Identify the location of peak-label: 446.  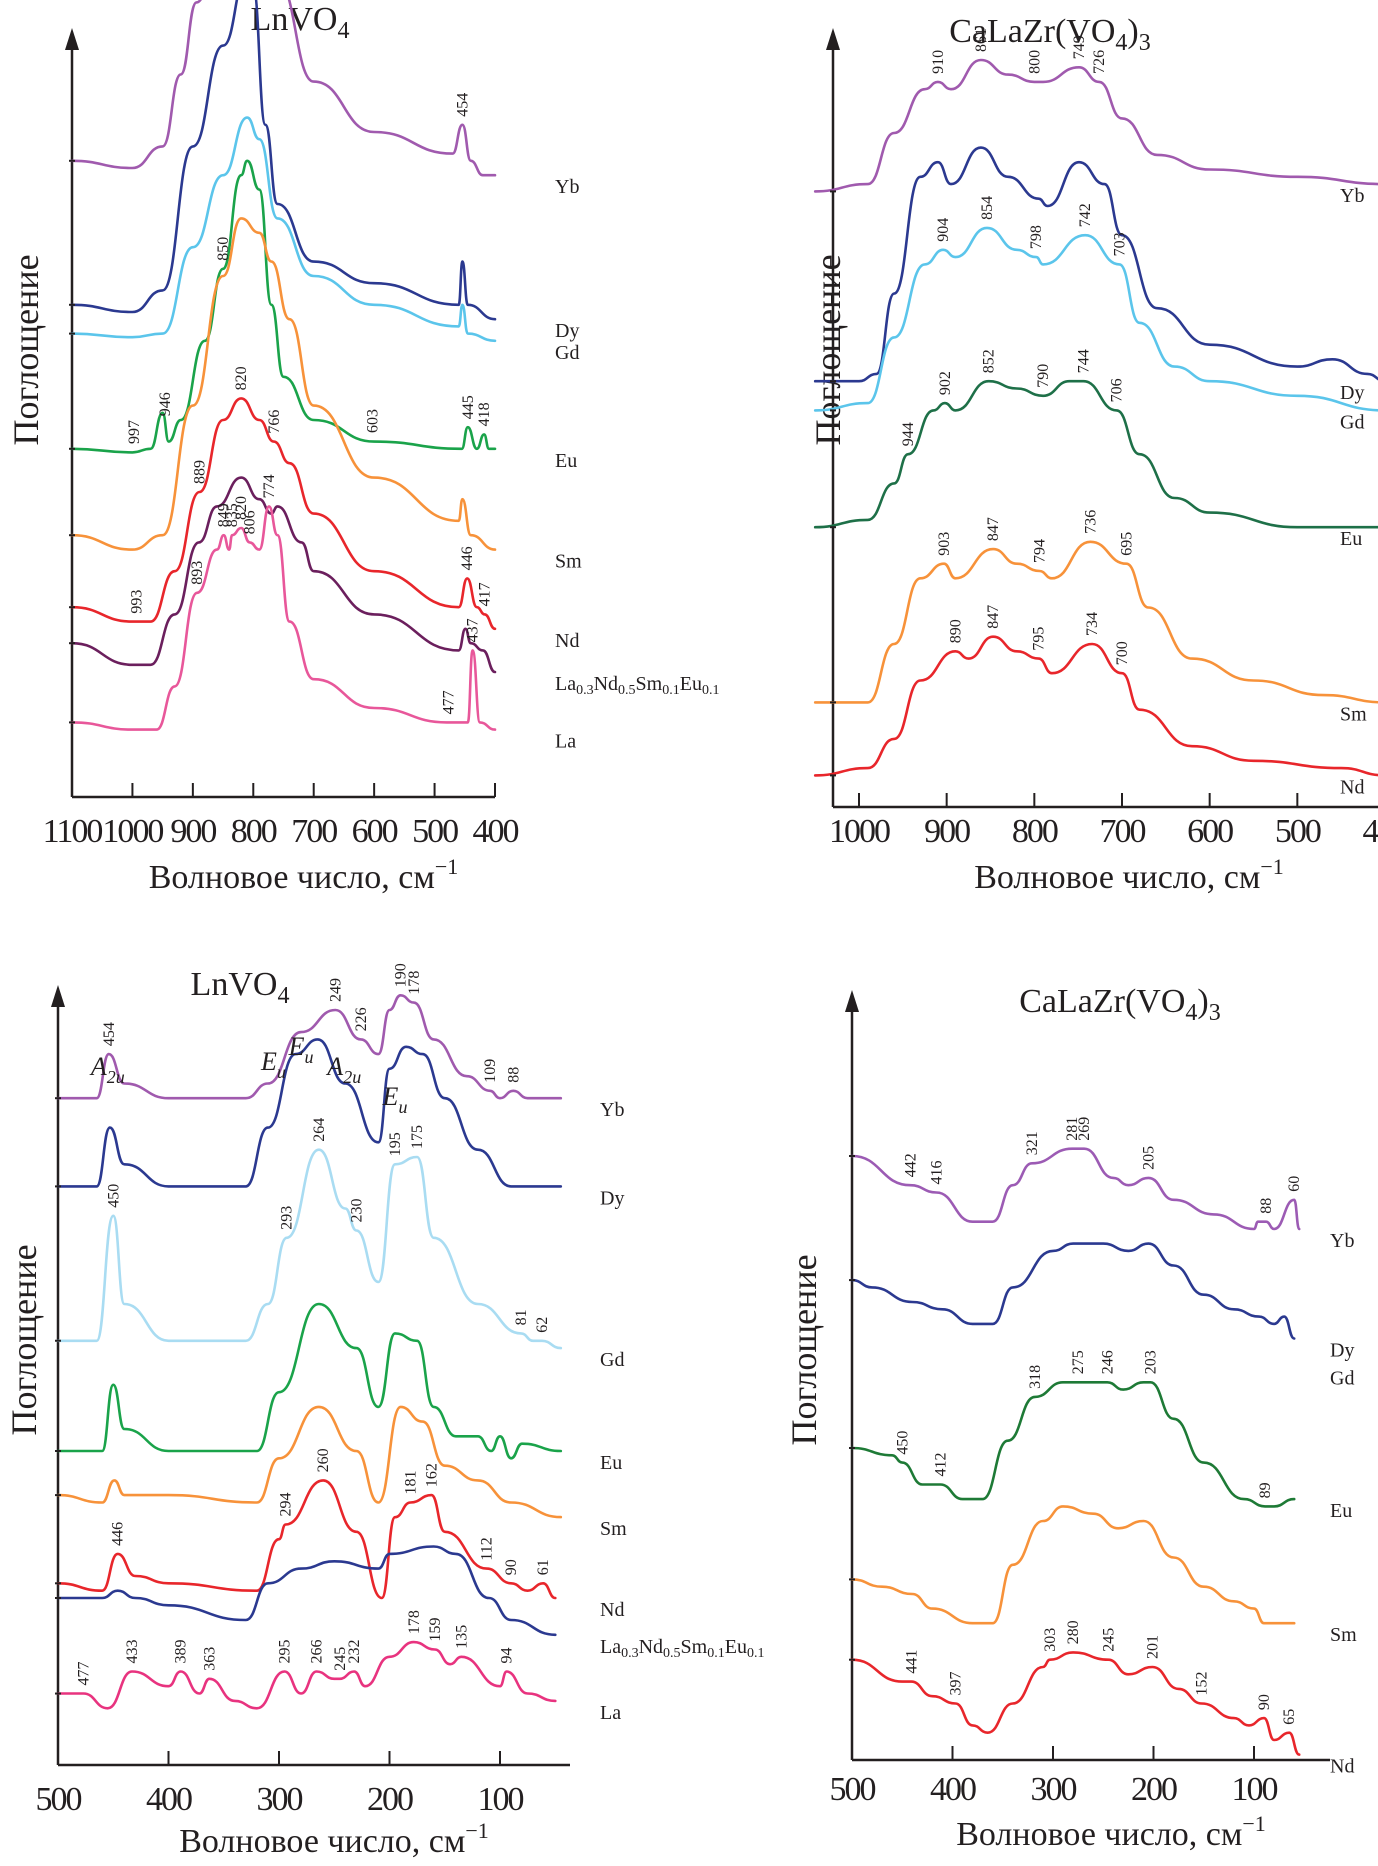
(467, 558).